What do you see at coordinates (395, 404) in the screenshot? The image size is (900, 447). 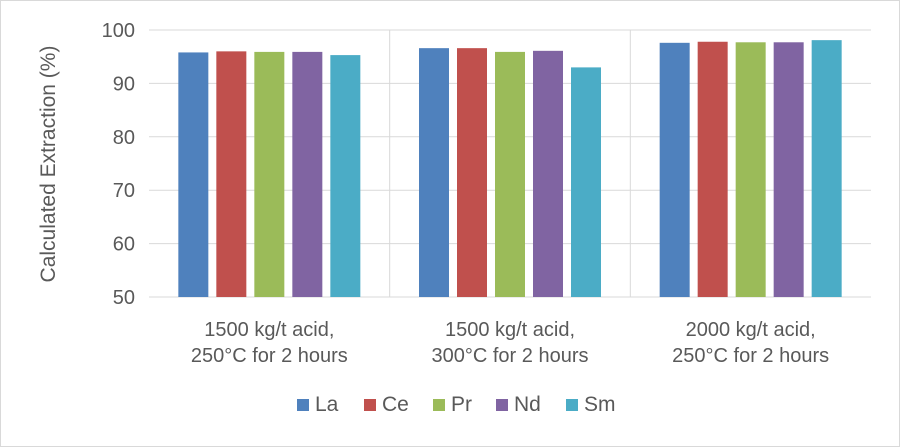 I see `legend-label-ce: Ce` at bounding box center [395, 404].